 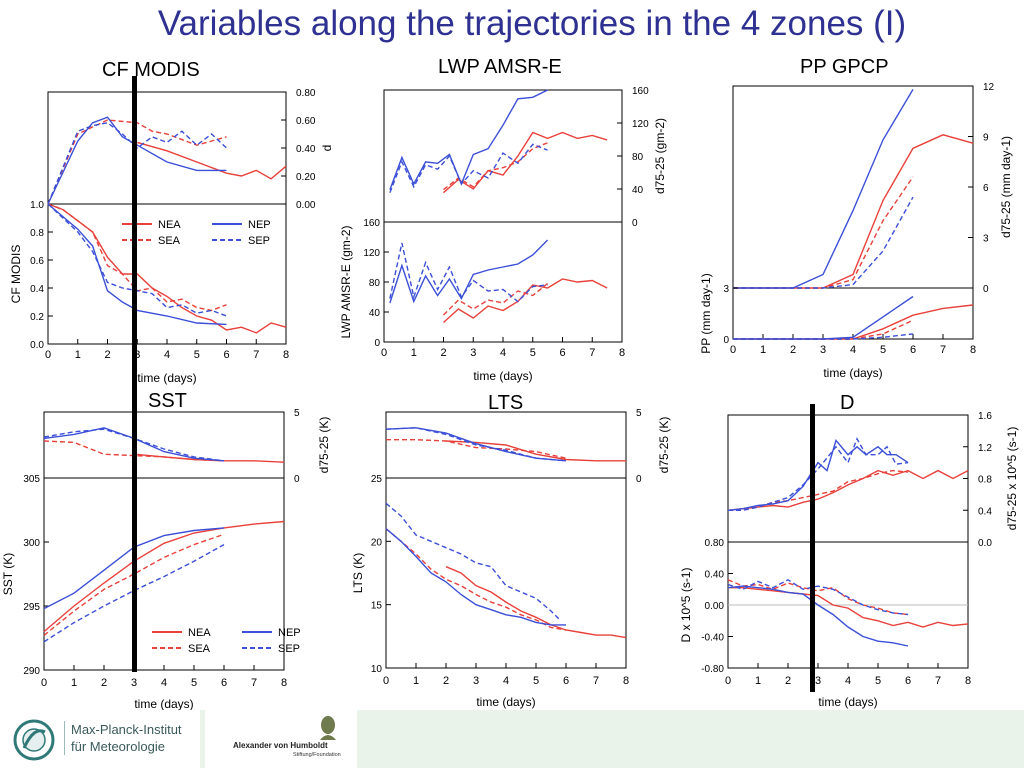 I want to click on mpi-name: Max-Planck-Institut für Meteorologie, so click(x=123, y=738).